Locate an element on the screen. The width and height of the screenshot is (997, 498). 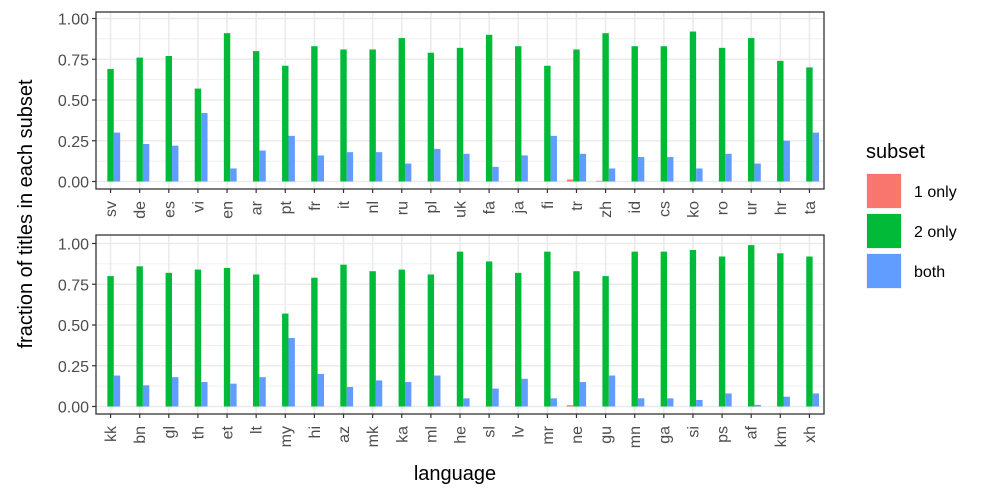
bar-2-only-ps is located at coordinates (722, 331).